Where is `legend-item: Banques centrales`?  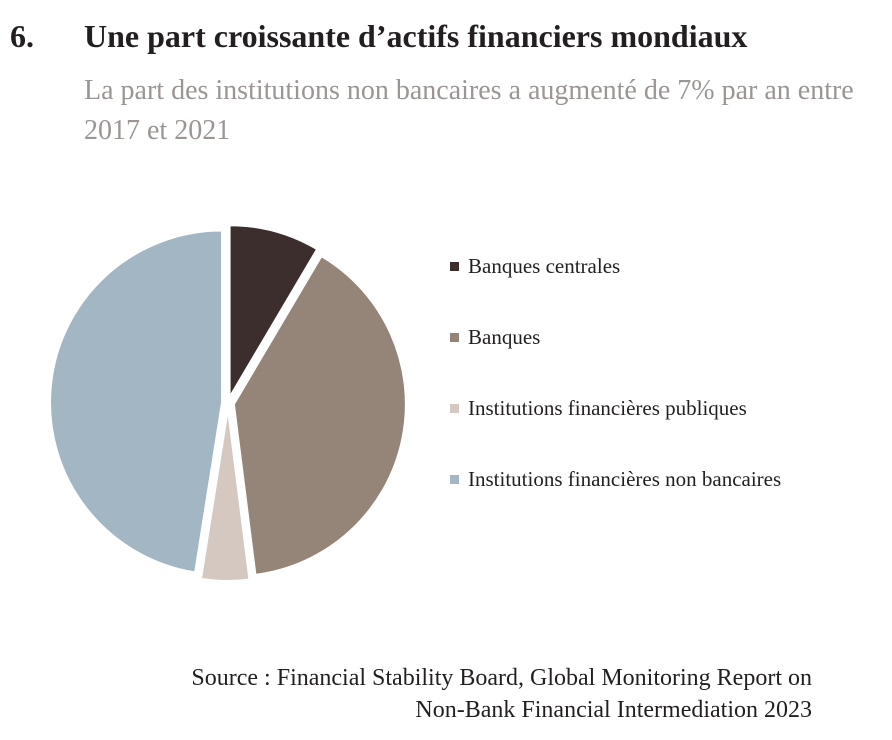
legend-item: Banques centrales is located at coordinates (535, 266).